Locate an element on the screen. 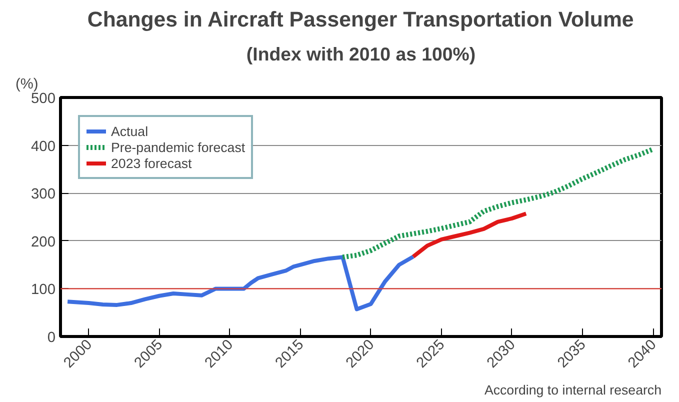 This screenshot has width=679, height=402. text: According to internal research is located at coordinates (573, 390).